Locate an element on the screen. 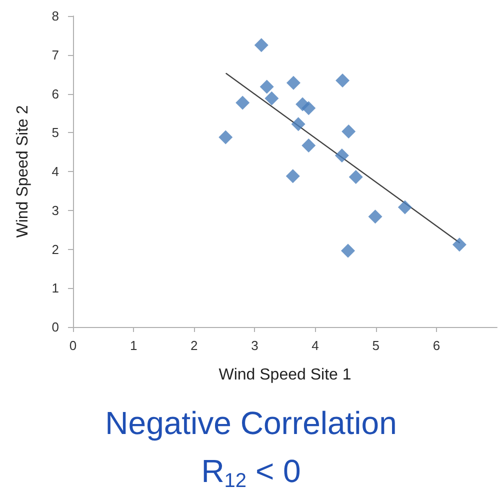 The width and height of the screenshot is (502, 492). x-tick-label: 2 is located at coordinates (194, 345).